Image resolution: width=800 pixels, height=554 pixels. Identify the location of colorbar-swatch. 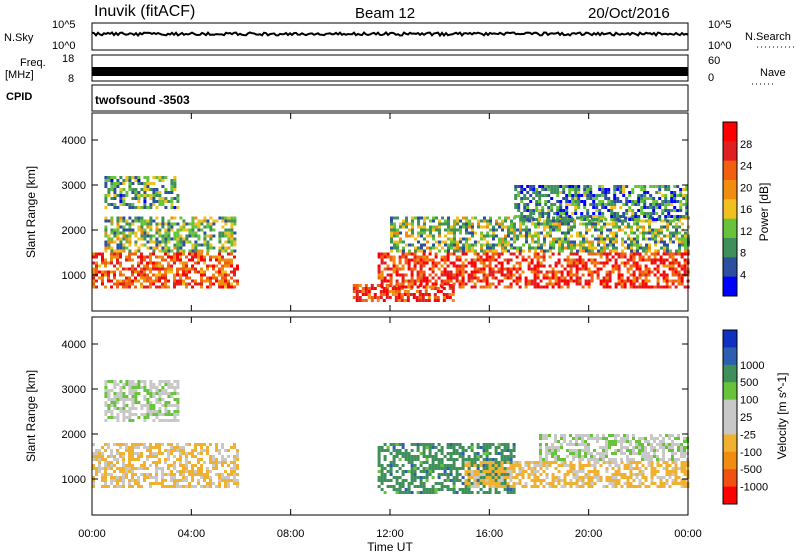
(730, 495).